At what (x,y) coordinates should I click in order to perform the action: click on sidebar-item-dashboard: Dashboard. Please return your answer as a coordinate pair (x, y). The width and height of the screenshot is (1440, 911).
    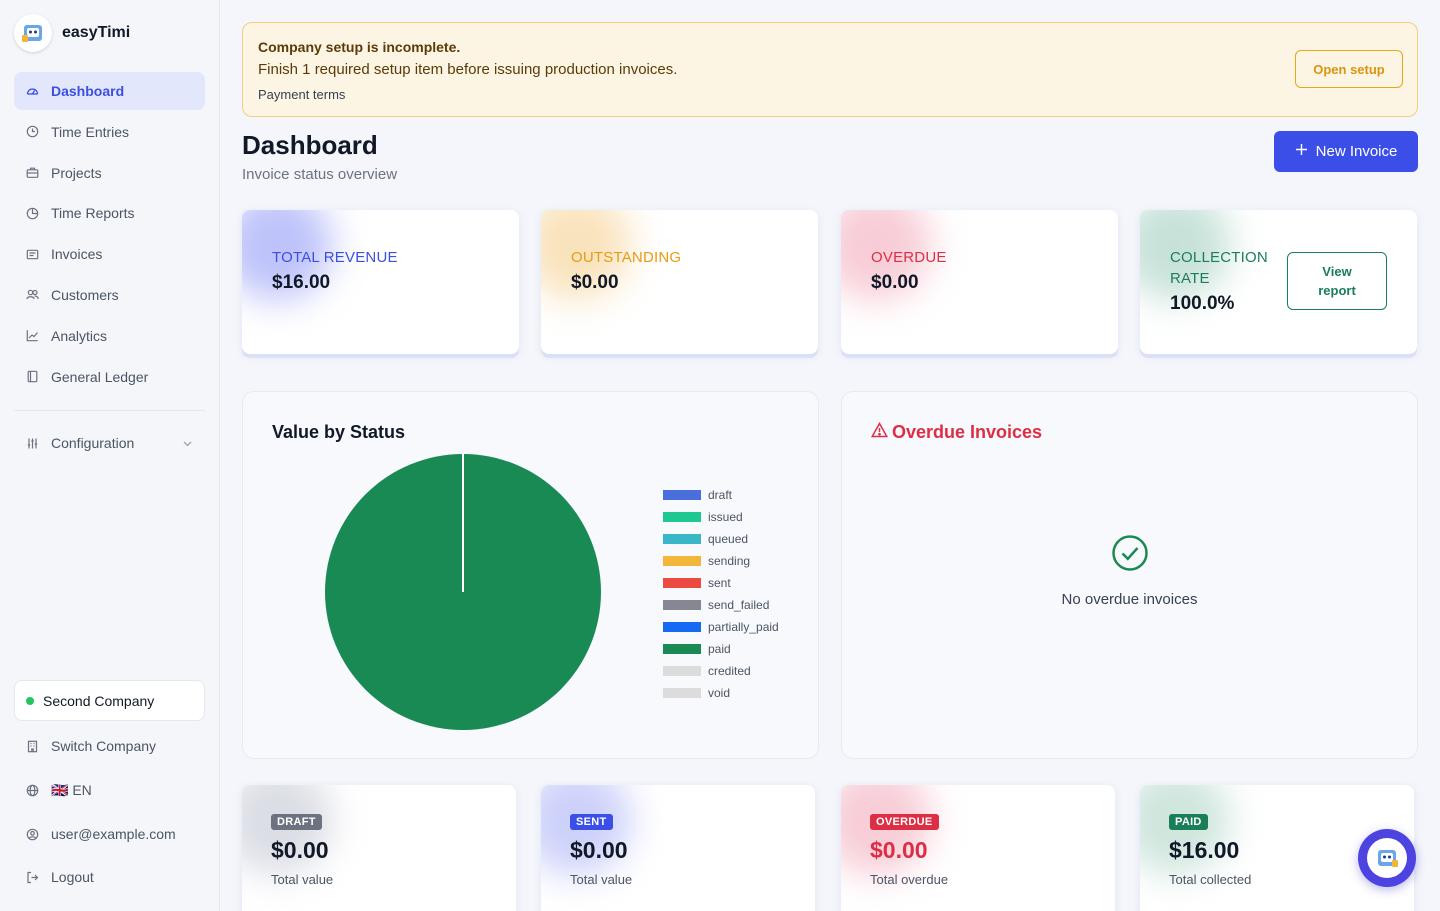
    Looking at the image, I should click on (109, 91).